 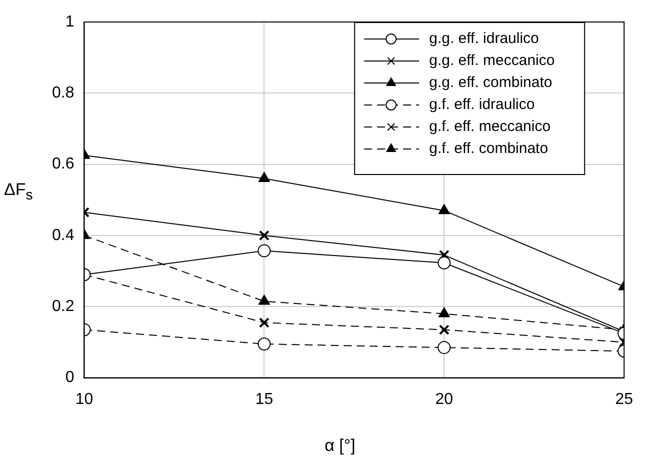 What do you see at coordinates (444, 399) in the screenshot?
I see `x-tick-label: 20` at bounding box center [444, 399].